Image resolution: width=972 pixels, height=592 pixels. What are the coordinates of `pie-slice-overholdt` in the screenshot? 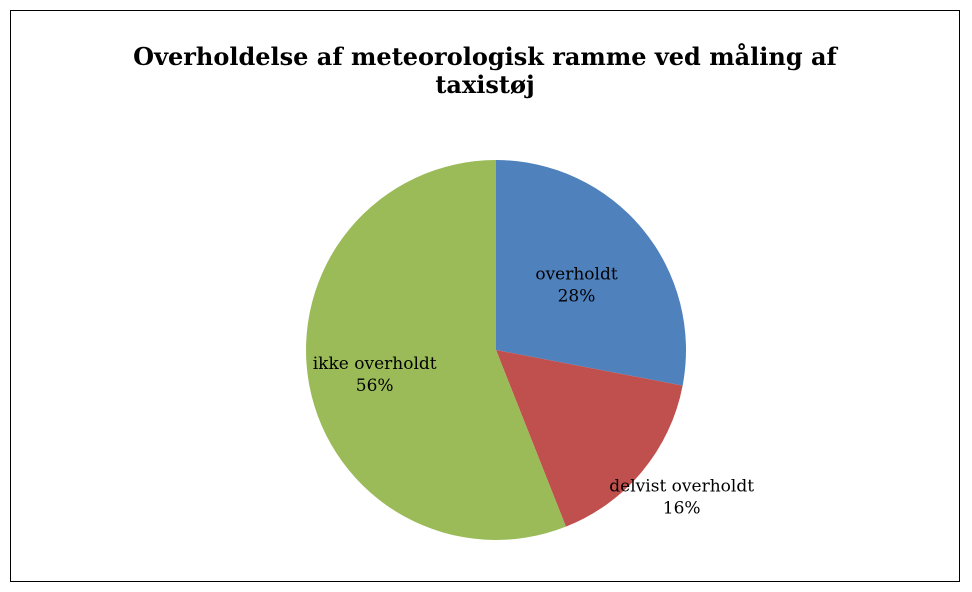 It's located at (591, 273).